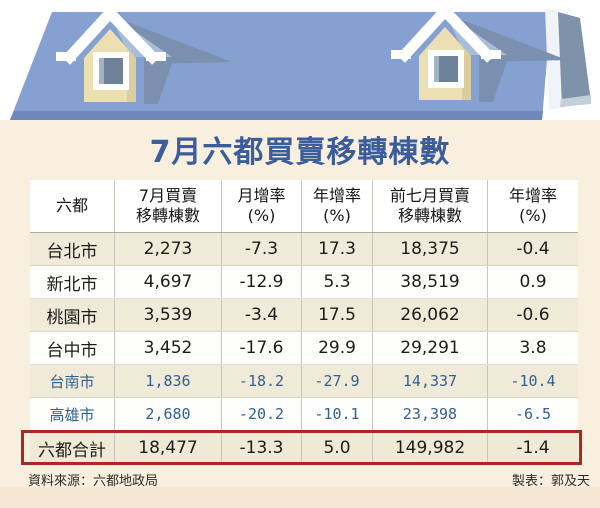 This screenshot has height=508, width=600. What do you see at coordinates (262, 381) in the screenshot?
I see `cell-mom: -18.2` at bounding box center [262, 381].